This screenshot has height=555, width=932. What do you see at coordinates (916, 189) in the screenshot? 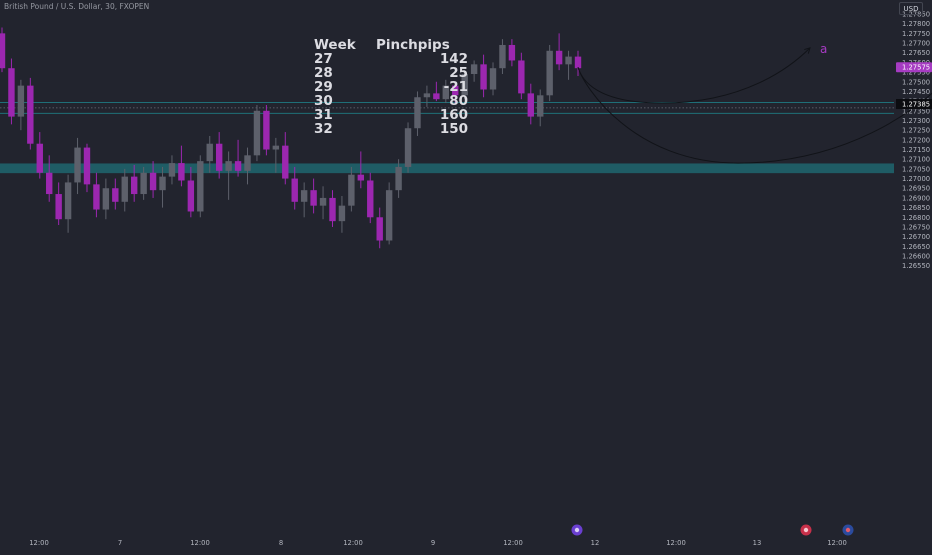
I see `price-scale-tick: 1.26950` at bounding box center [916, 189].